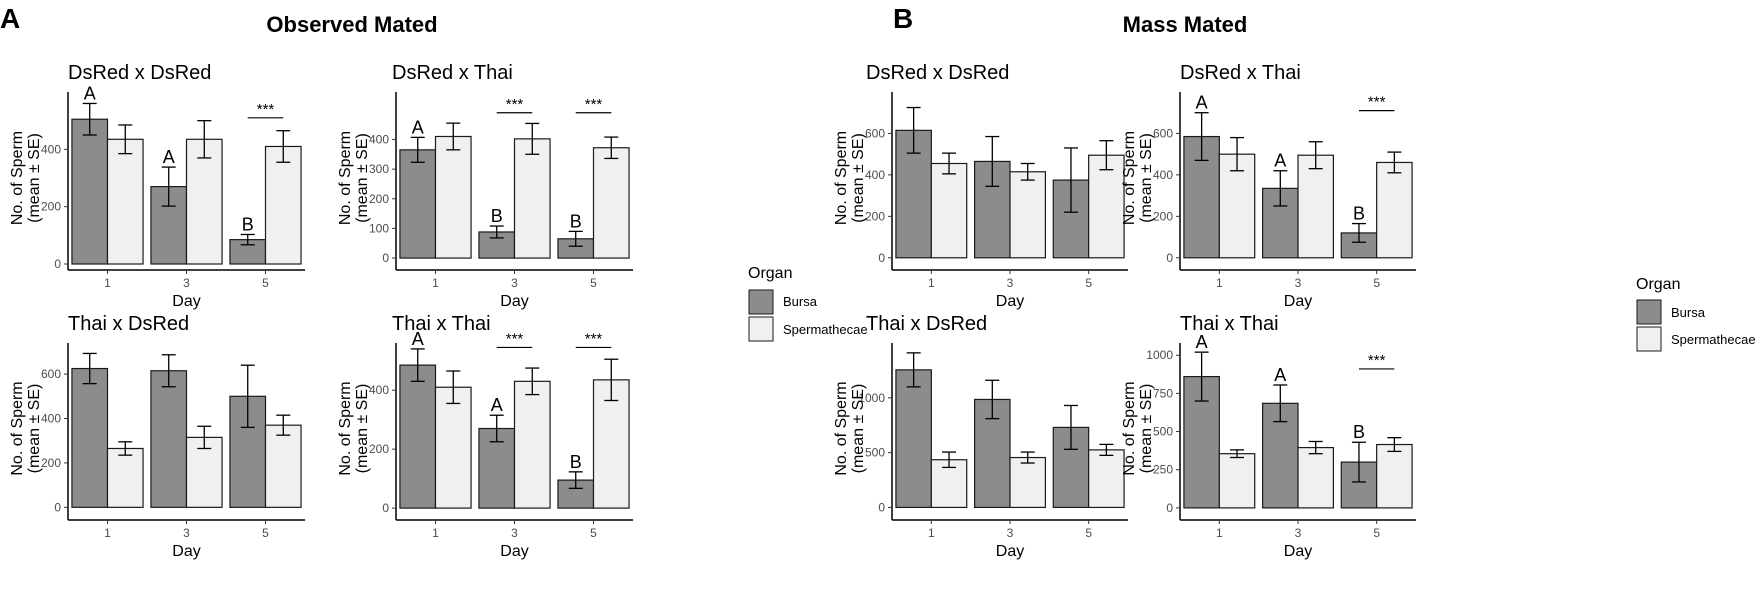 This screenshot has width=1763, height=610. What do you see at coordinates (937, 73) in the screenshot?
I see `chart-title: DsRed x DsRed` at bounding box center [937, 73].